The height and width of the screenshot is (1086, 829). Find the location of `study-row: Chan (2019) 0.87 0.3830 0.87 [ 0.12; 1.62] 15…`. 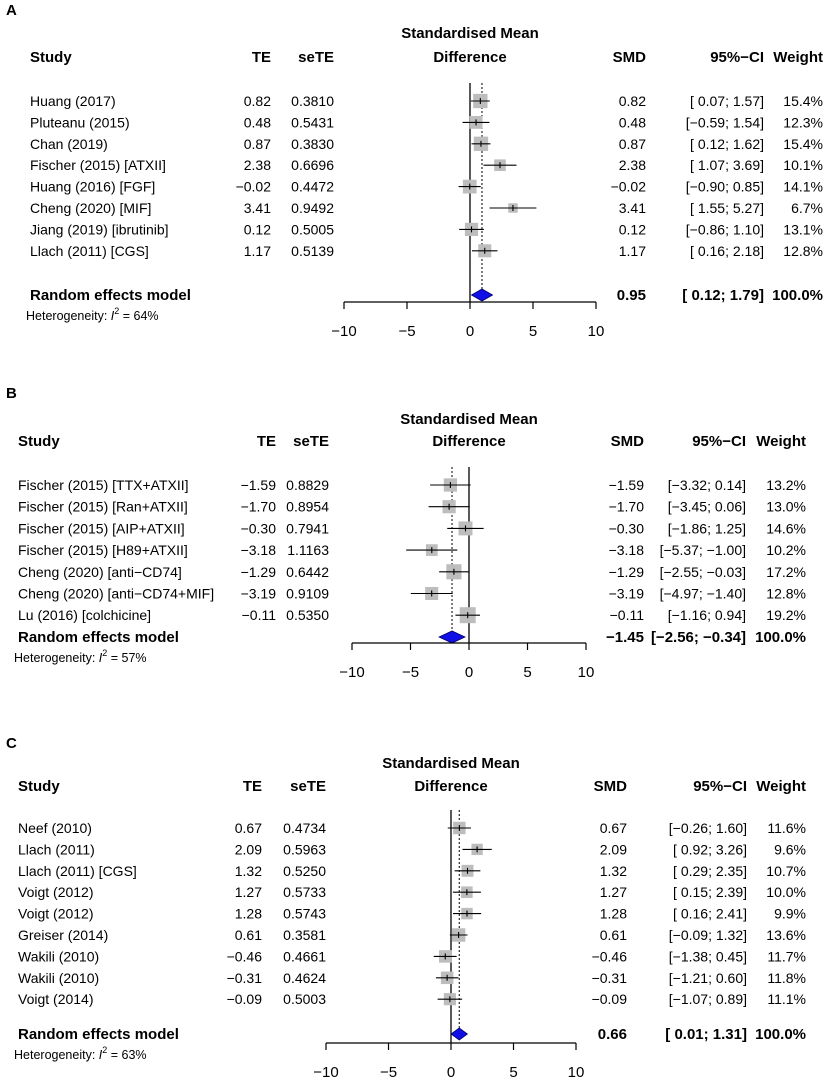

study-row: Chan (2019) 0.87 0.3830 0.87 [ 0.12; 1.62] 15… is located at coordinates (426, 144).